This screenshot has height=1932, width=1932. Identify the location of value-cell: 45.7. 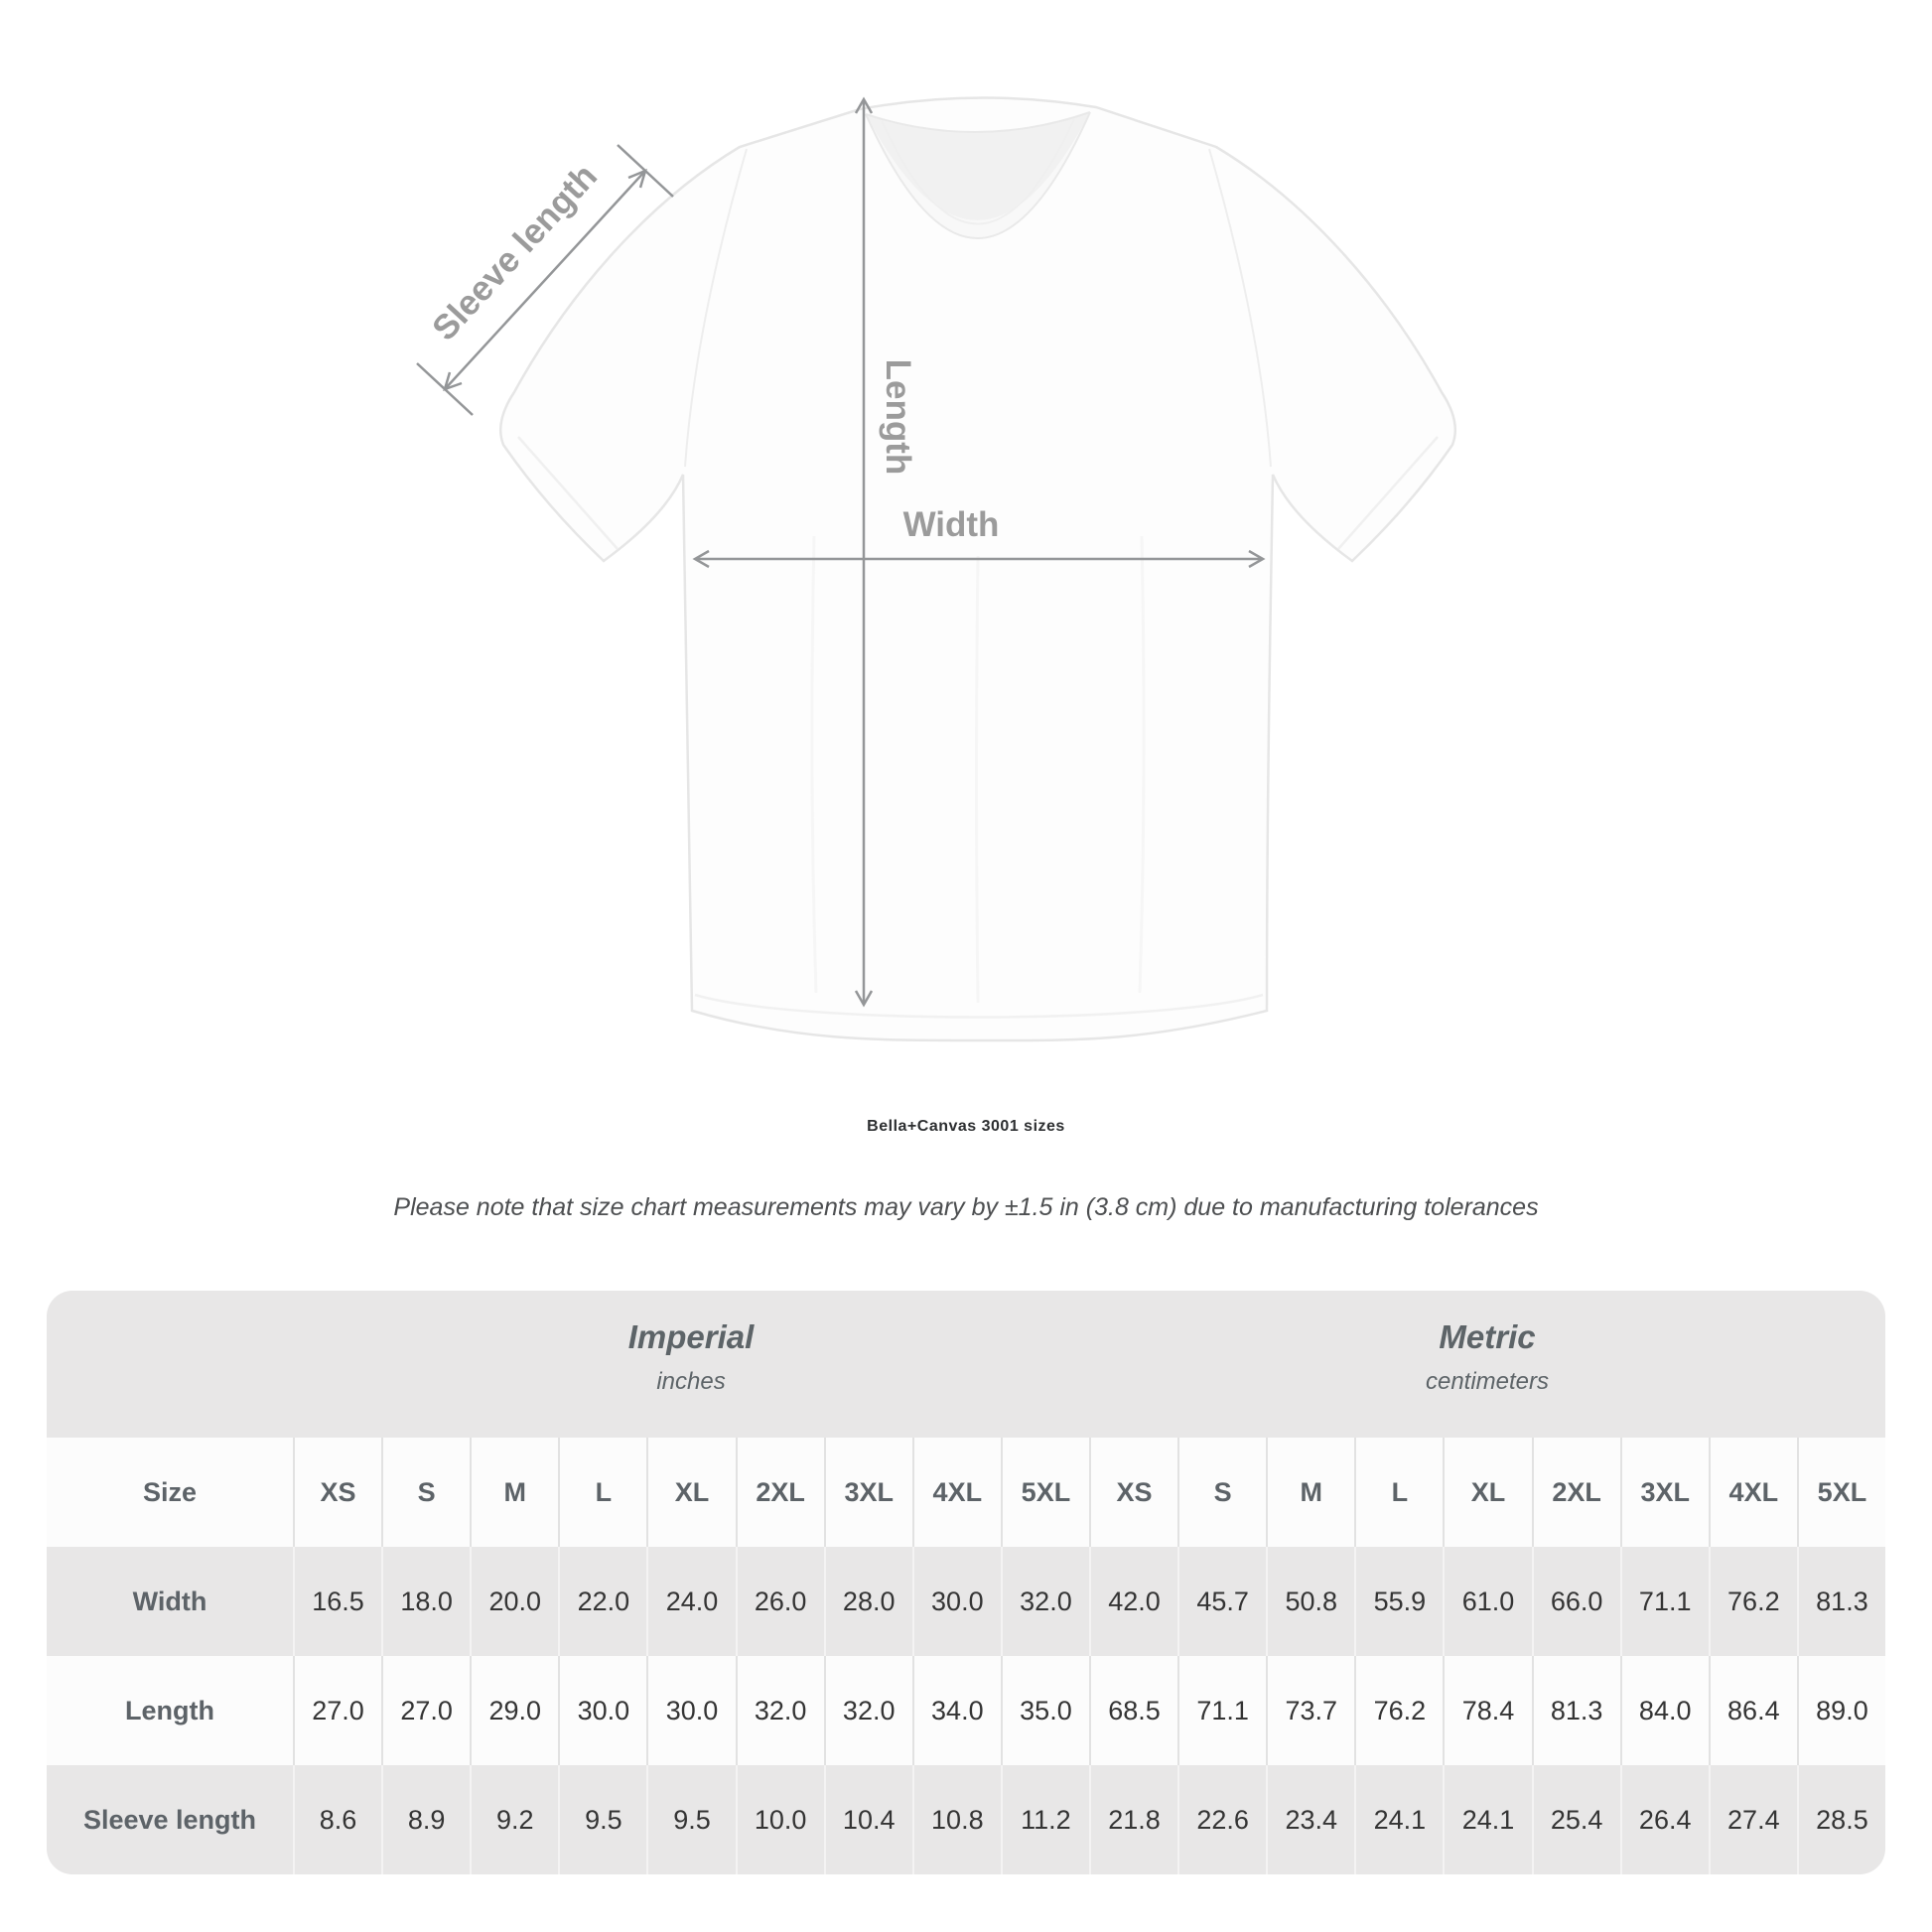
(1221, 1602).